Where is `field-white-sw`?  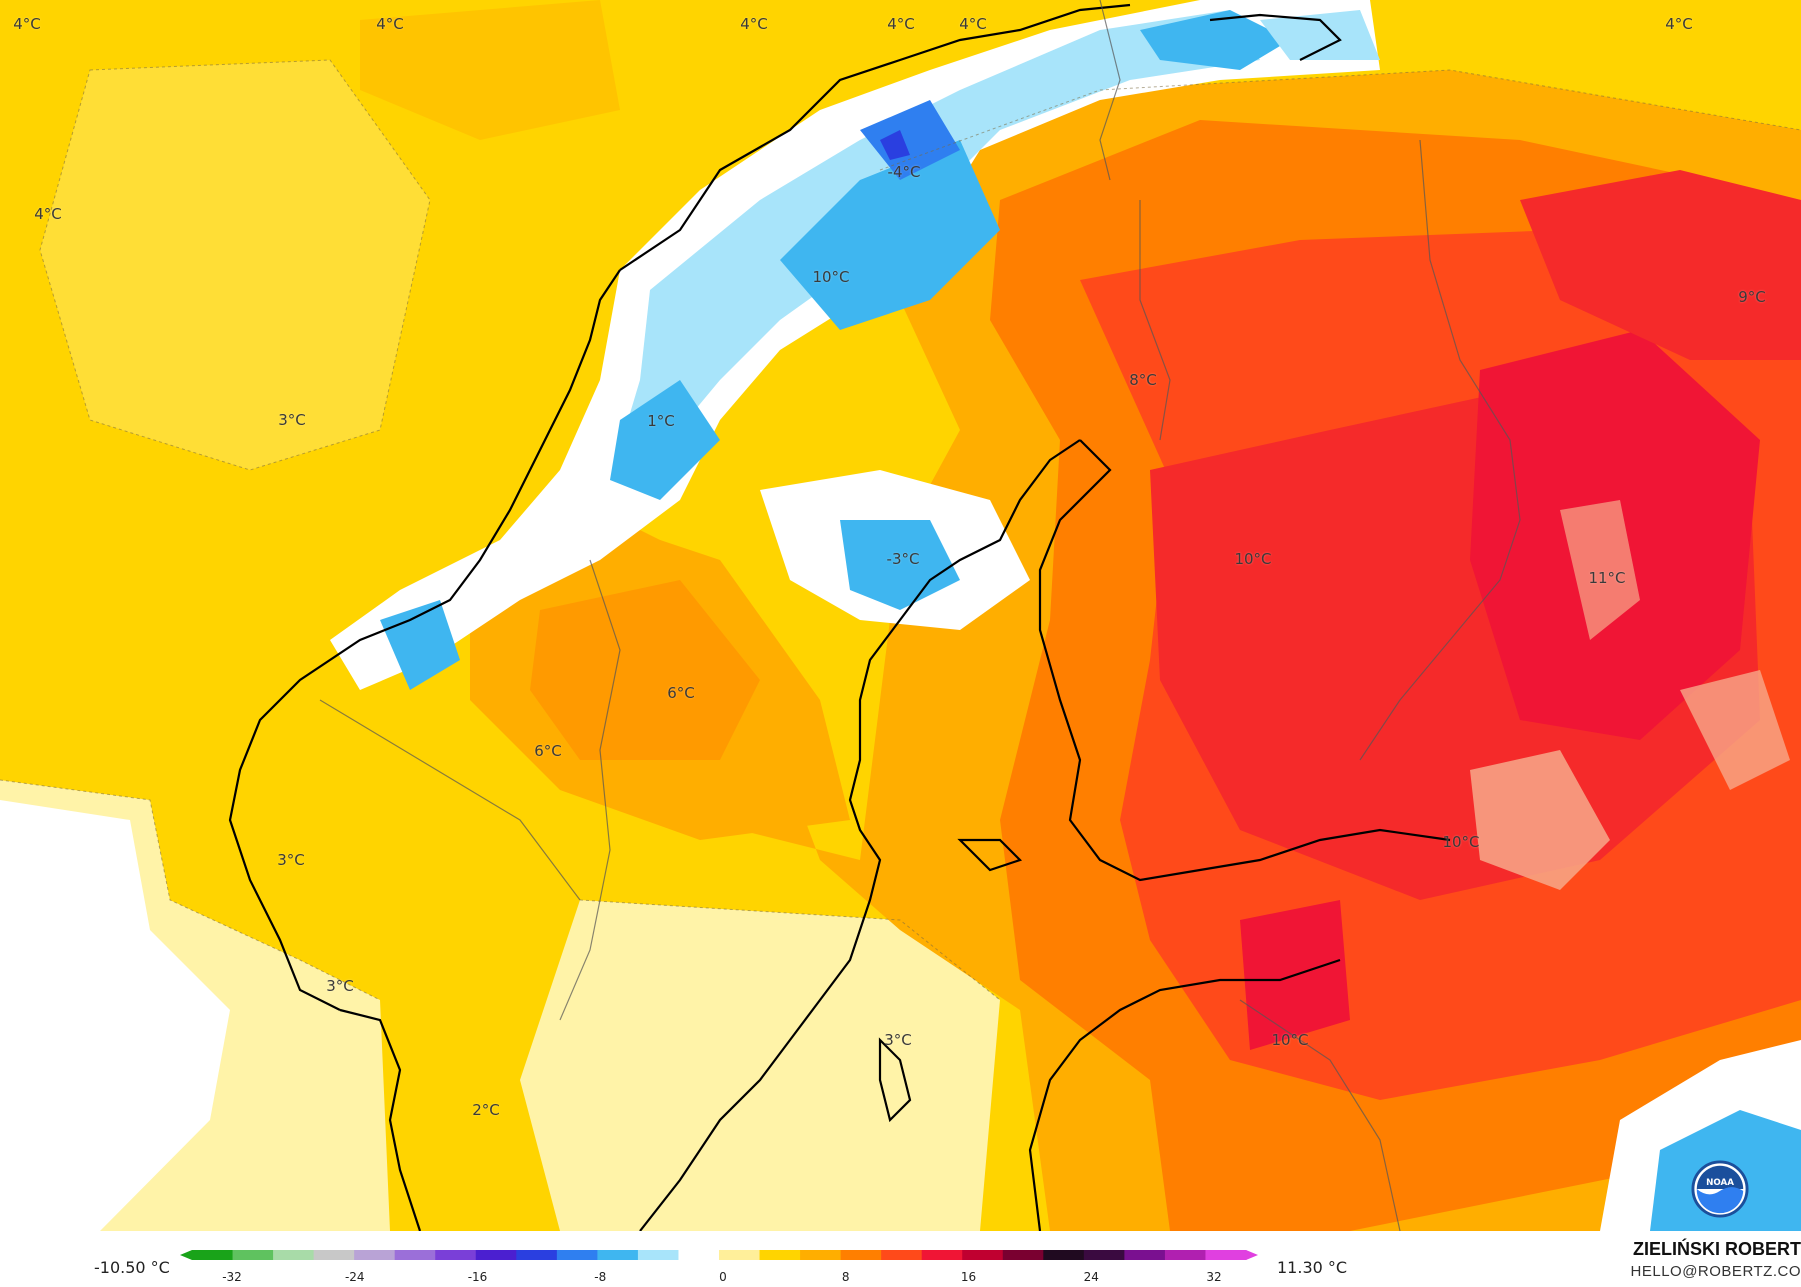
field-white-sw is located at coordinates (115, 1015).